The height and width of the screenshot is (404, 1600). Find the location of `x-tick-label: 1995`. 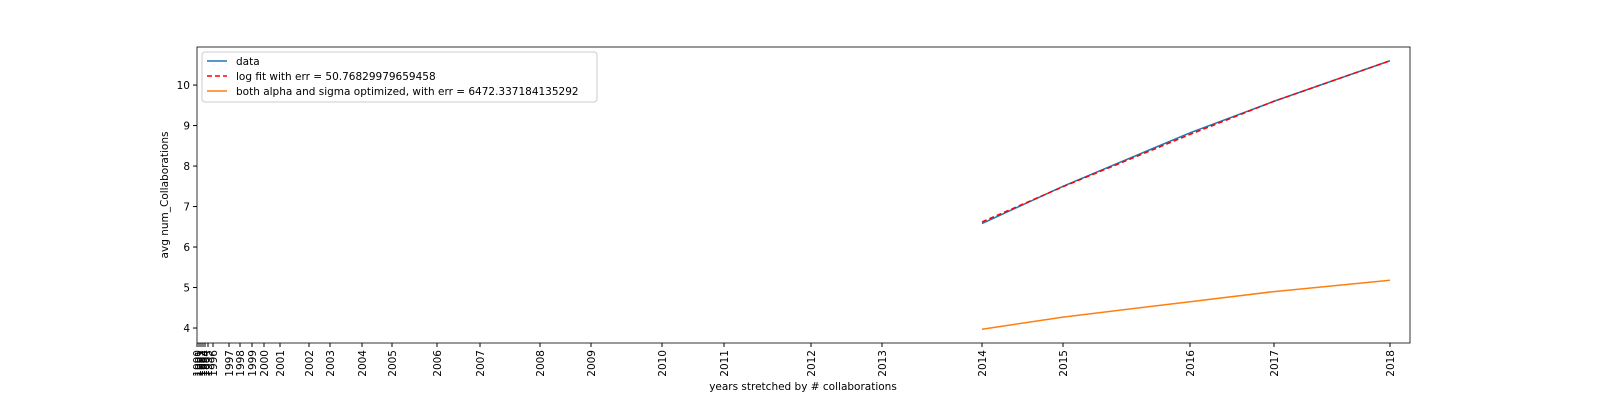

x-tick-label: 1995 is located at coordinates (209, 363).